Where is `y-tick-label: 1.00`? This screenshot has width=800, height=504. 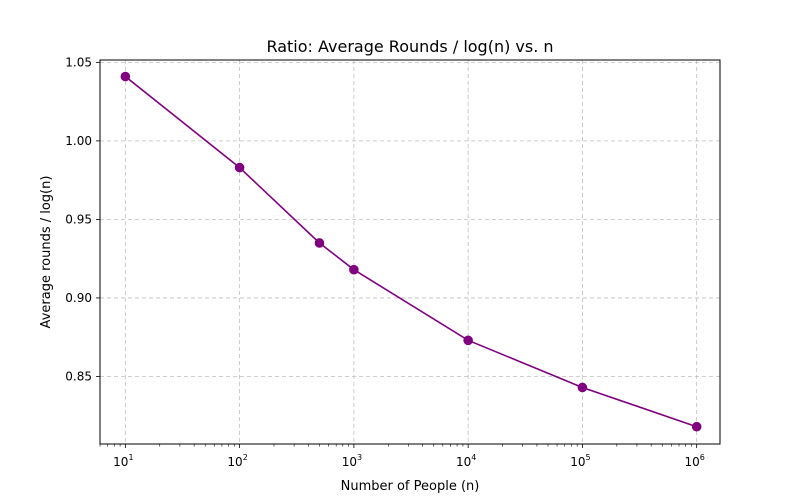
y-tick-label: 1.00 is located at coordinates (78, 141).